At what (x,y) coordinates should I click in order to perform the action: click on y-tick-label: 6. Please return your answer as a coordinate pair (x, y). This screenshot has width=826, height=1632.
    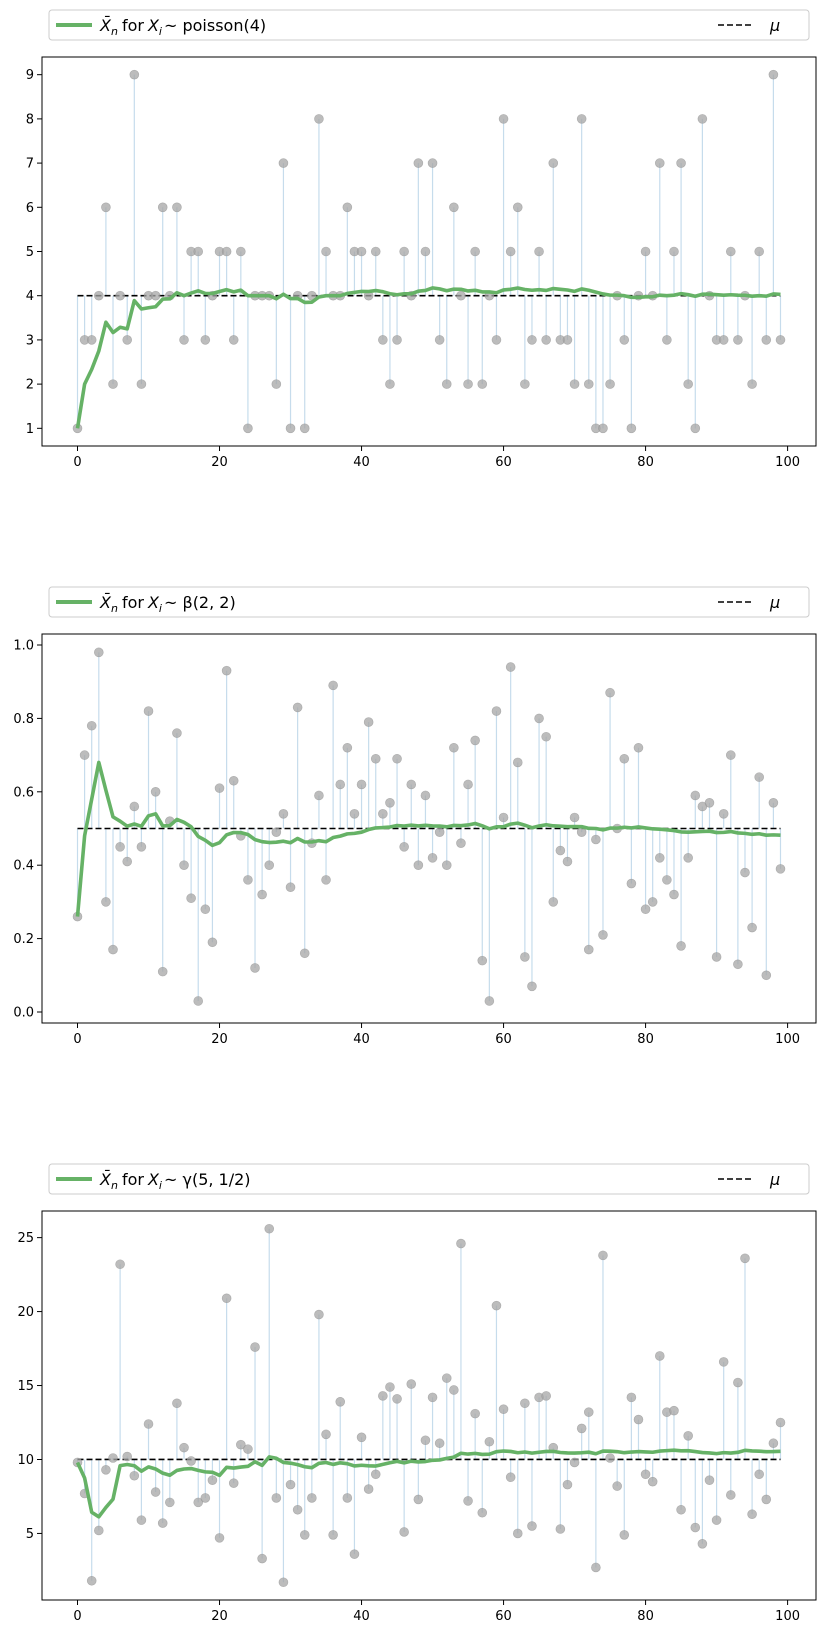
    Looking at the image, I should click on (30, 208).